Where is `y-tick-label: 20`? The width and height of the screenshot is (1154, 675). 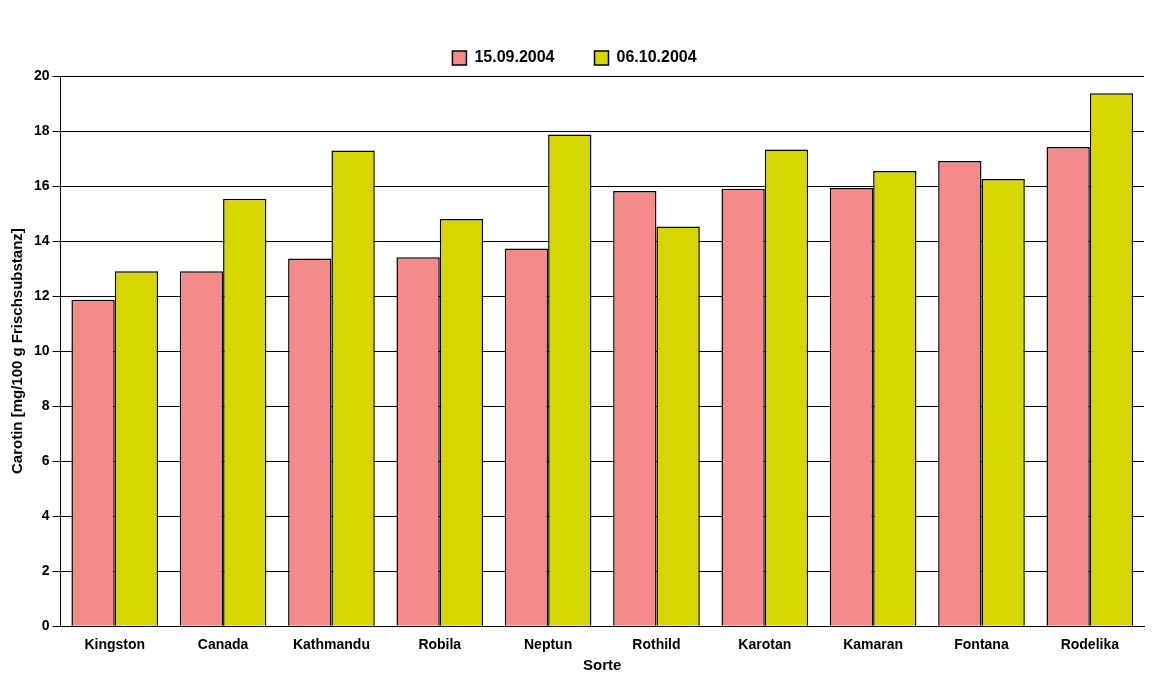
y-tick-label: 20 is located at coordinates (41, 74).